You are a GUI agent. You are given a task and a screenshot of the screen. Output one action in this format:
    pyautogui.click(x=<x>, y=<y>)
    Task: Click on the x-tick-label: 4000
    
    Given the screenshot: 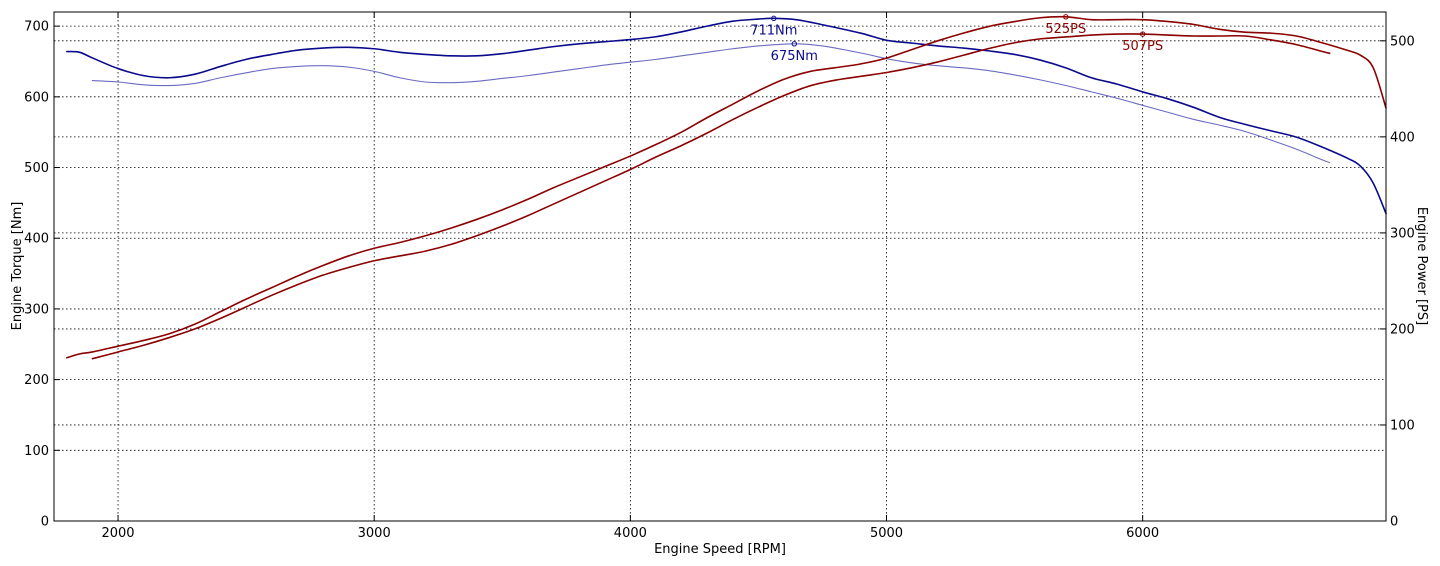 What is the action you would take?
    pyautogui.click(x=630, y=533)
    